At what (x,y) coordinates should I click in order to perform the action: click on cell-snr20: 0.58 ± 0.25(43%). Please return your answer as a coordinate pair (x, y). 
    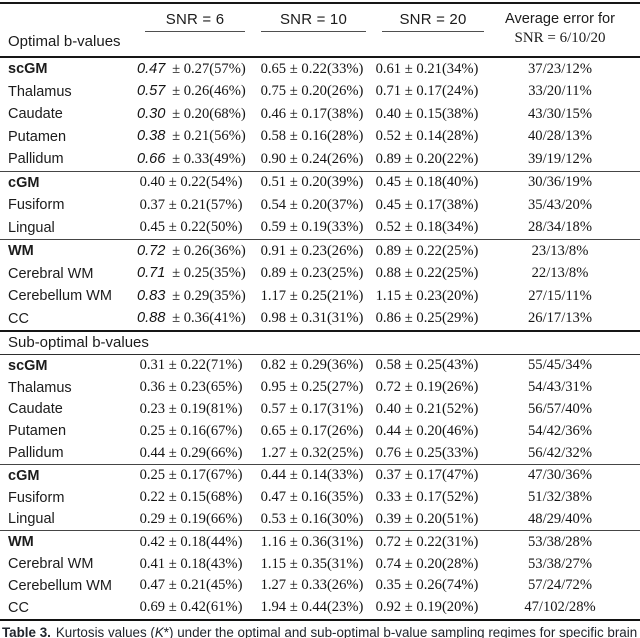
    Looking at the image, I should click on (427, 365).